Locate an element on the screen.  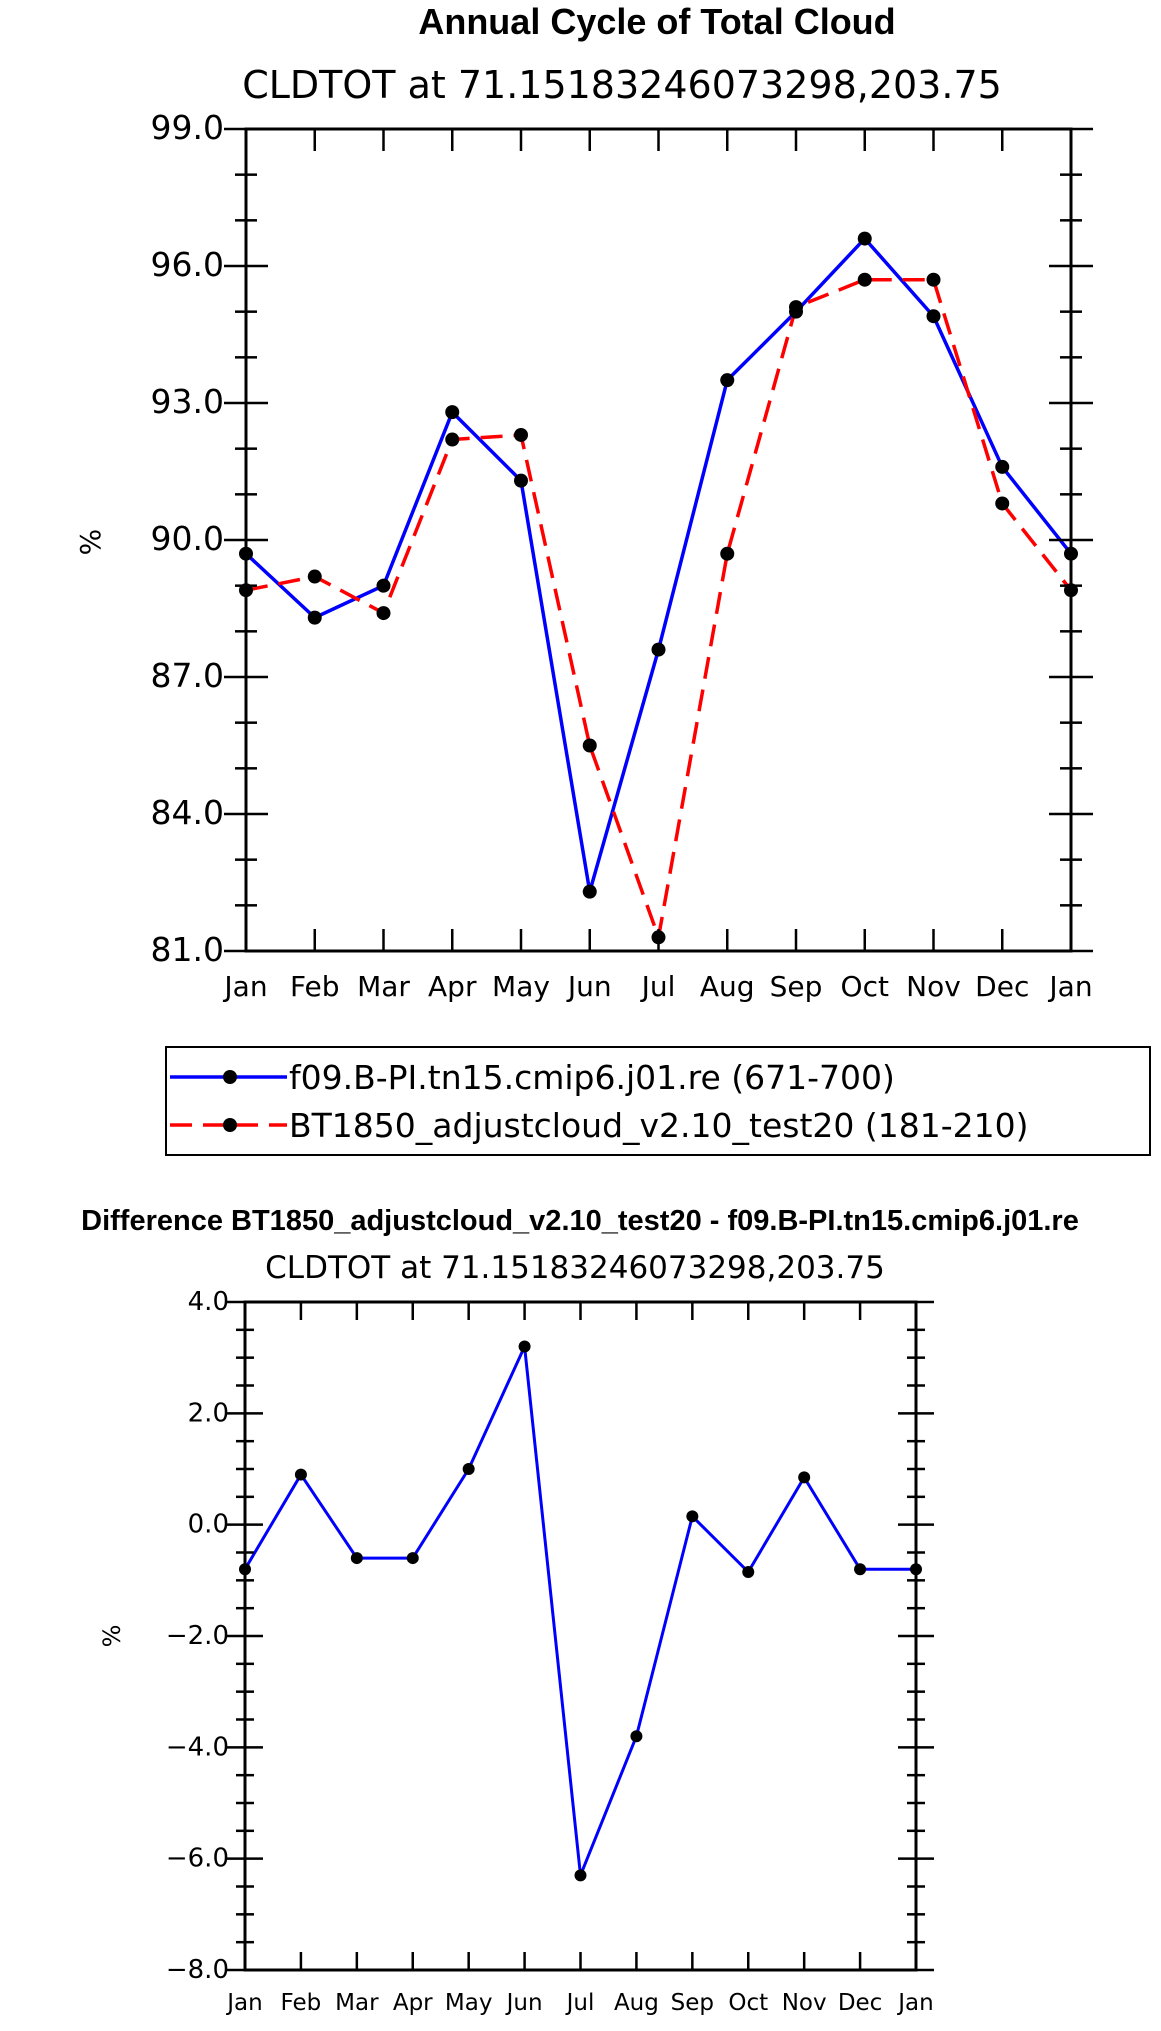
chart2-x-tick-label: Aug is located at coordinates (636, 2003).